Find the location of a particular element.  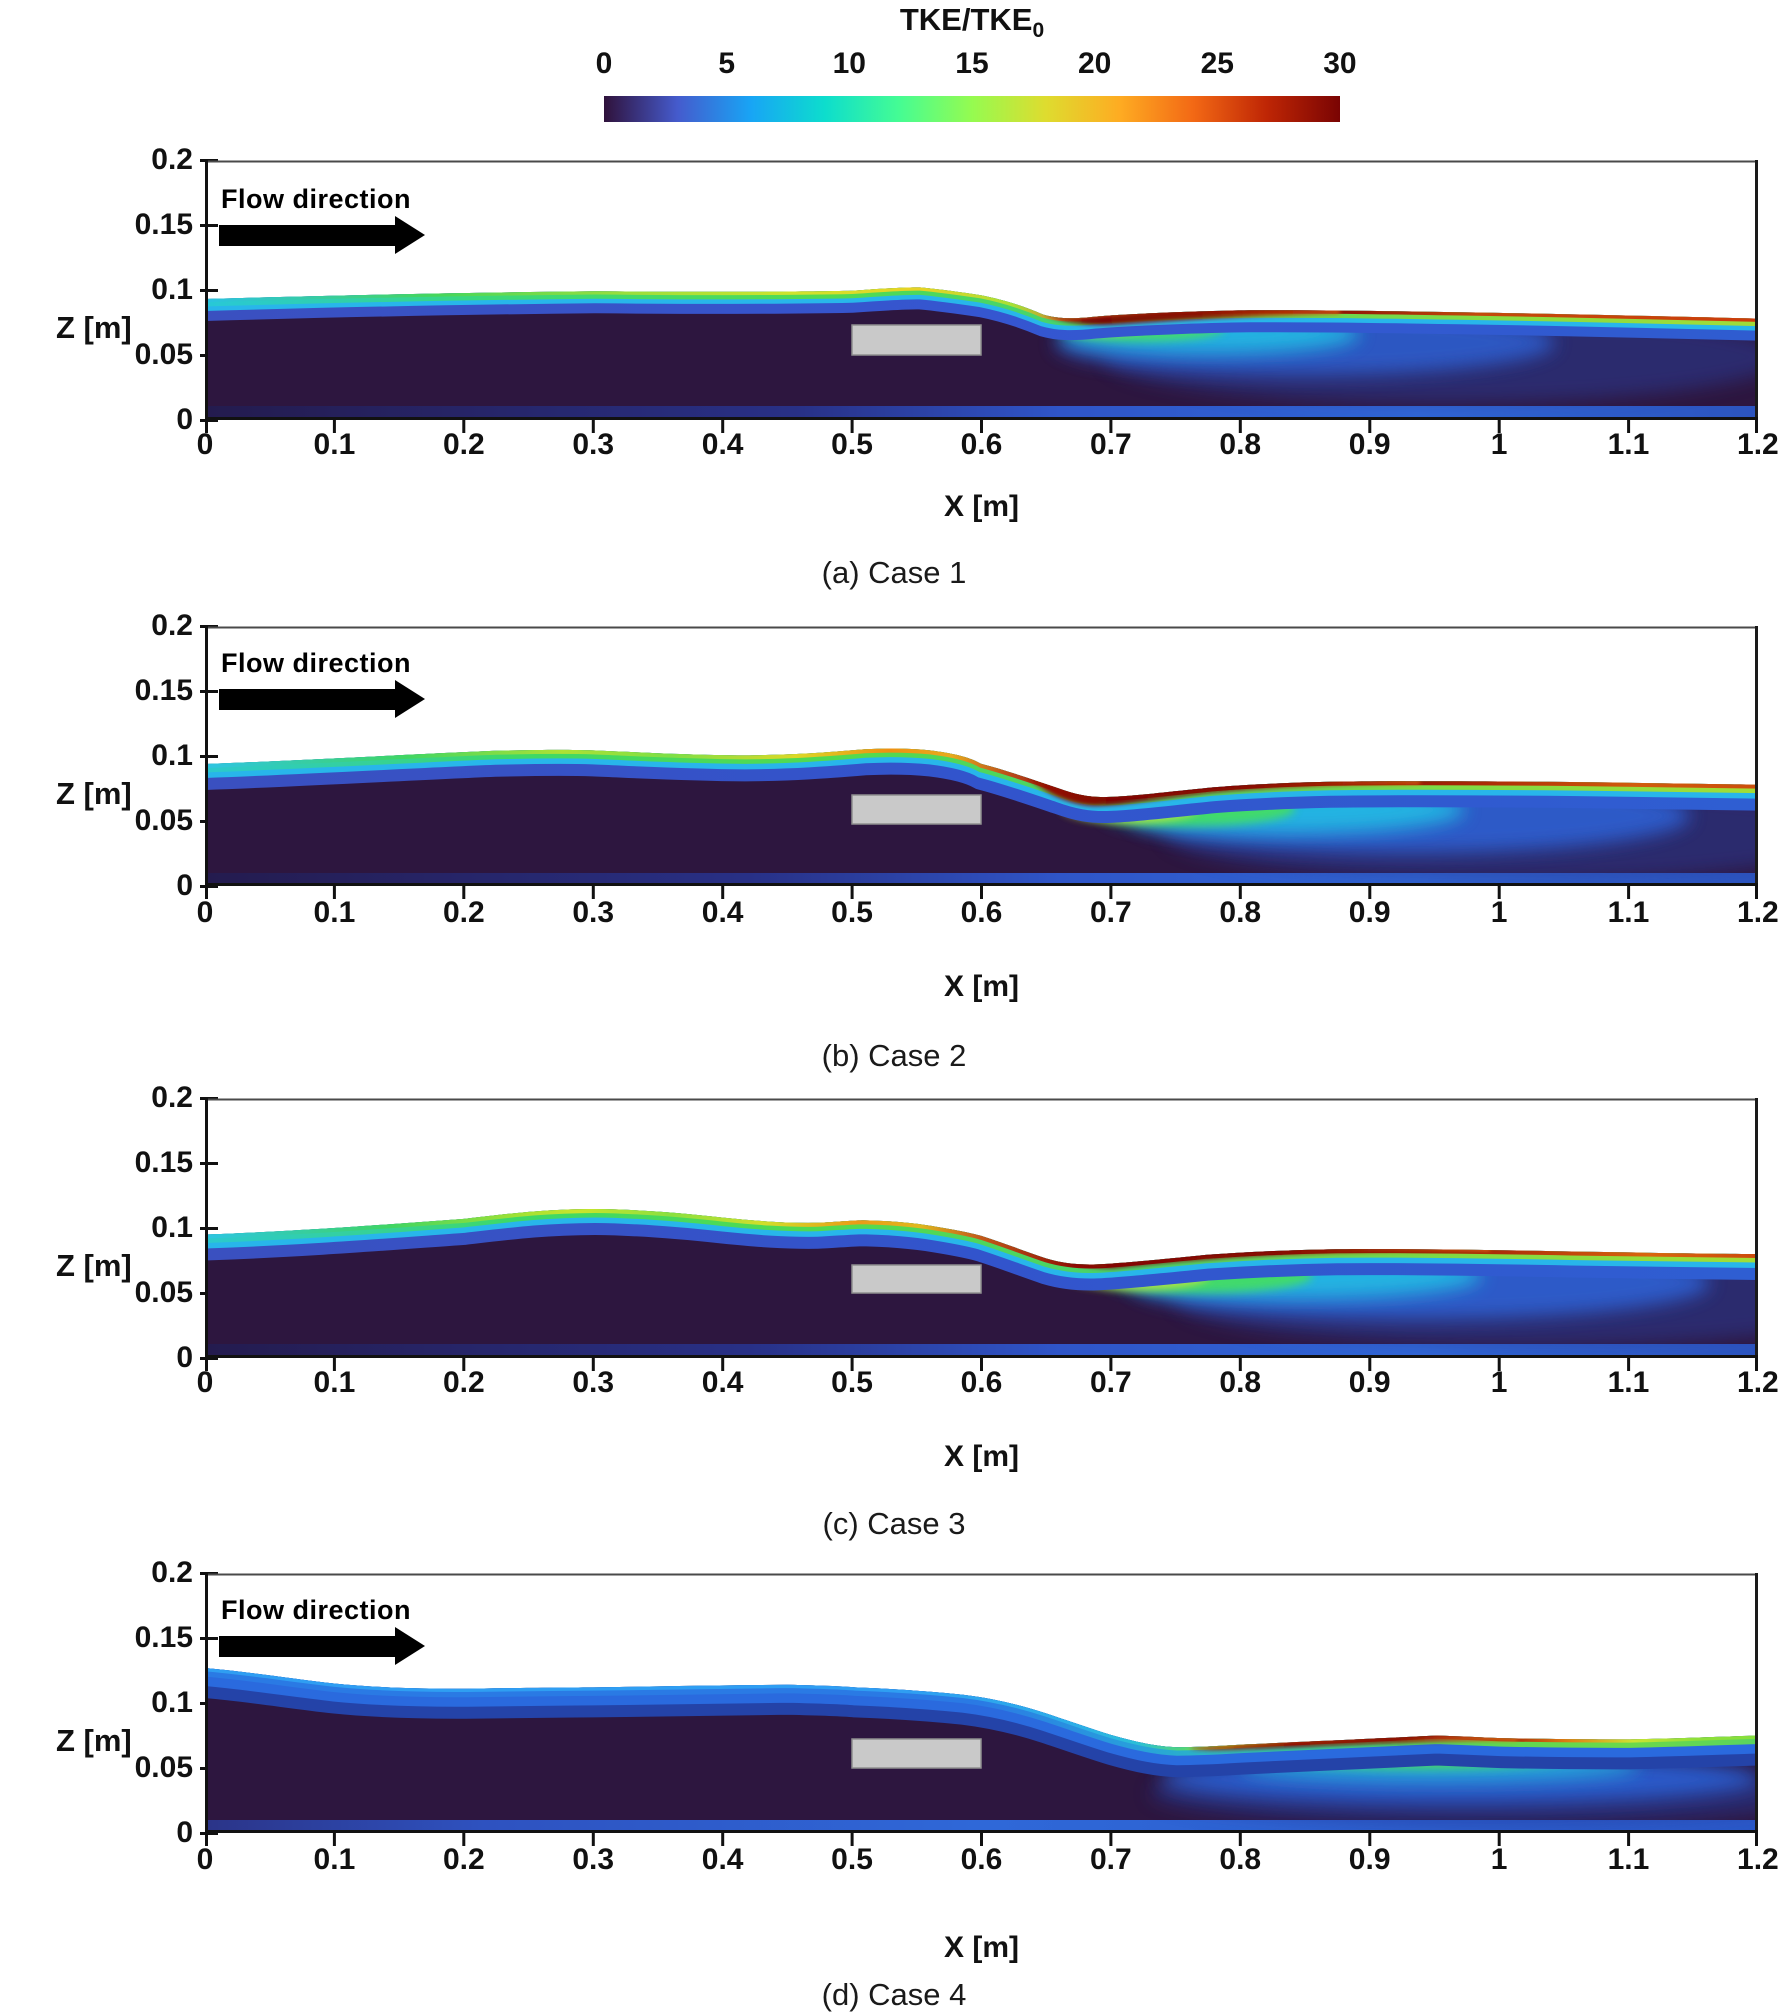

contour-plot-case-2: Flow direction is located at coordinates (981, 763).